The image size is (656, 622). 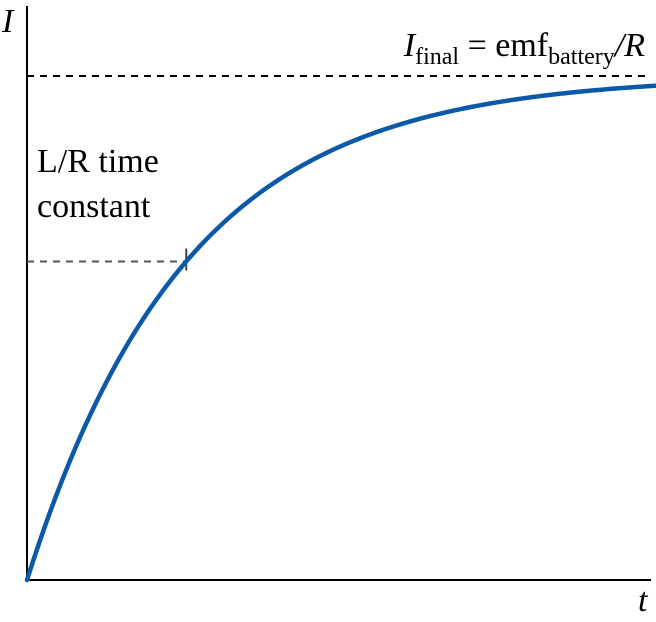 I want to click on x-axis-label: t, so click(x=643, y=599).